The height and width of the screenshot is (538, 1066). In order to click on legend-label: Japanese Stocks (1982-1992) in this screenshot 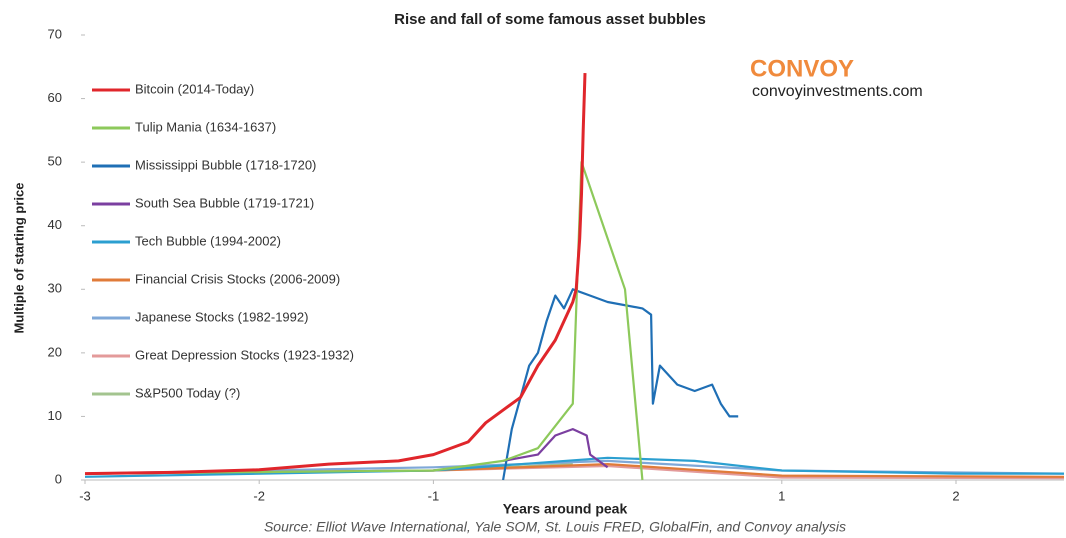, I will do `click(221, 316)`.